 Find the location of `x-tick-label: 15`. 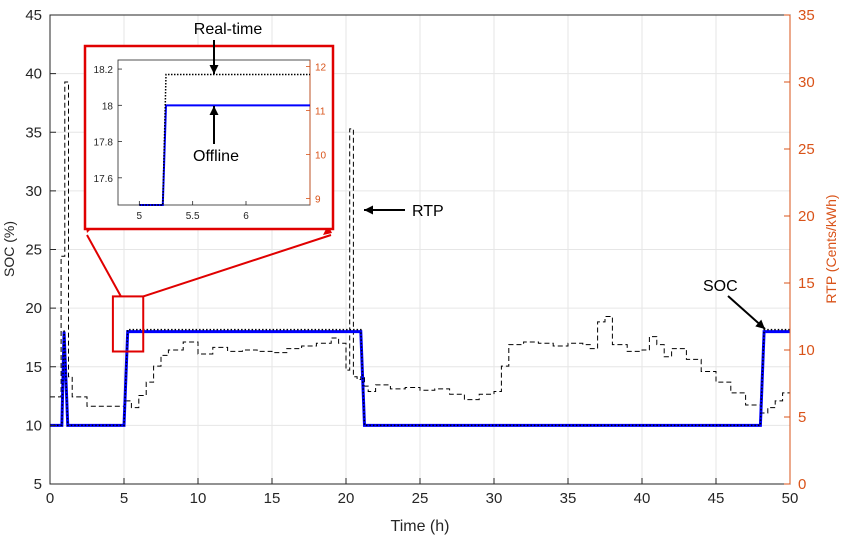

x-tick-label: 15 is located at coordinates (272, 498).